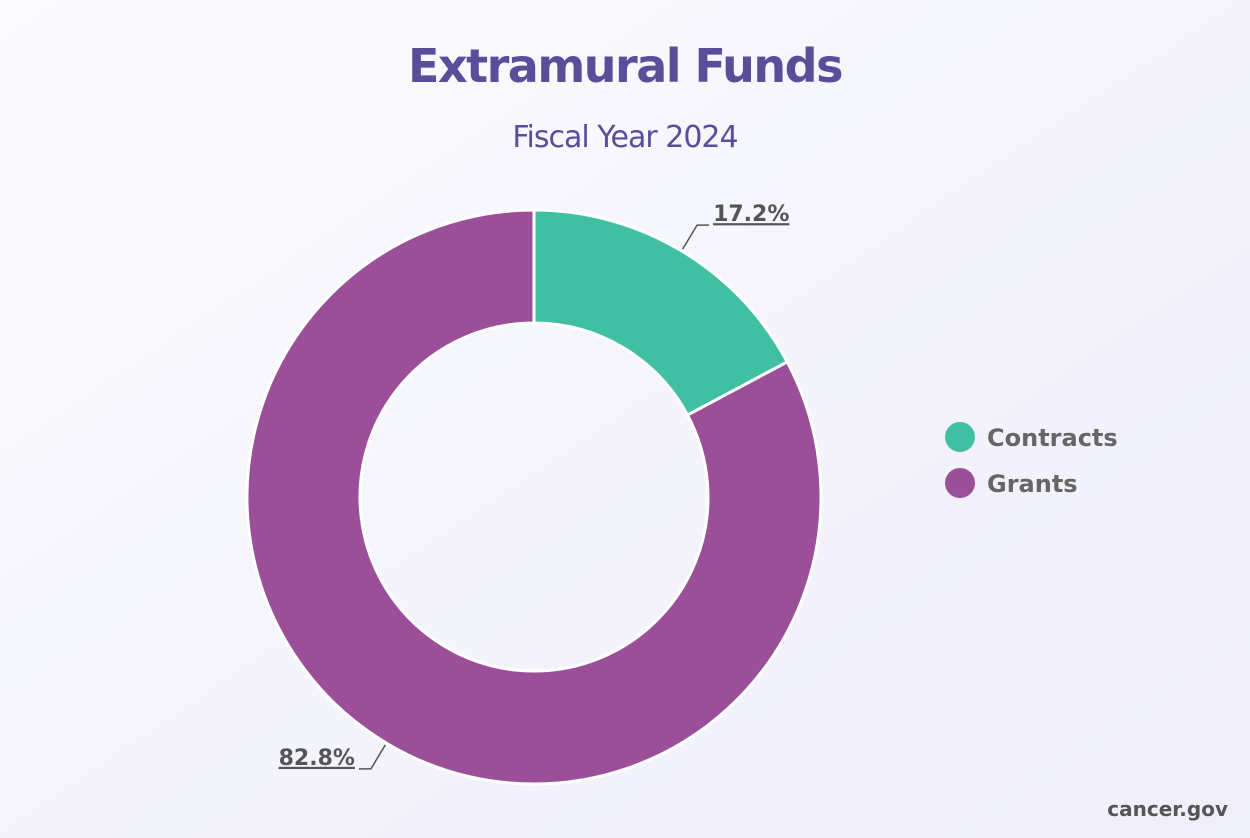 The width and height of the screenshot is (1250, 838). What do you see at coordinates (1052, 438) in the screenshot?
I see `legend-label: Contracts` at bounding box center [1052, 438].